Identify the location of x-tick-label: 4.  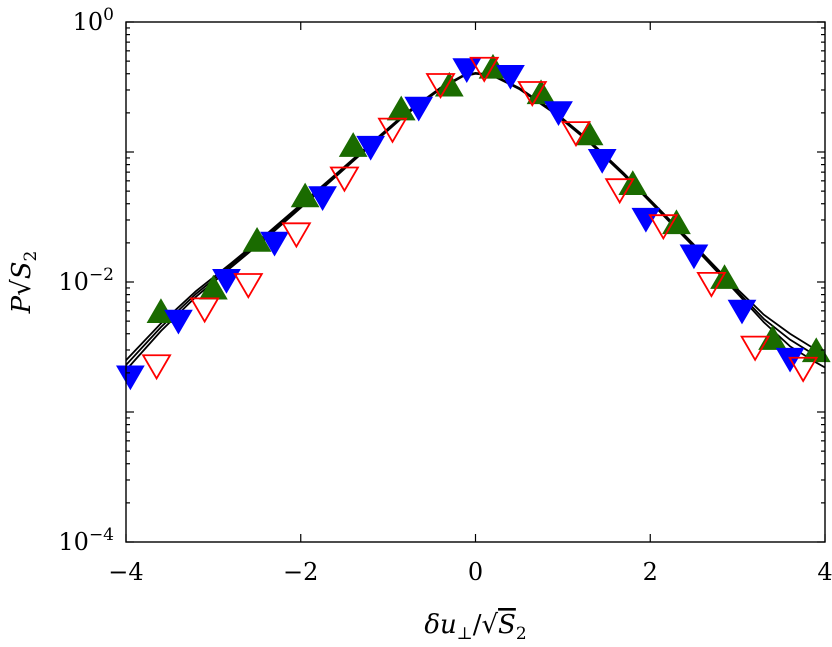
(824, 572).